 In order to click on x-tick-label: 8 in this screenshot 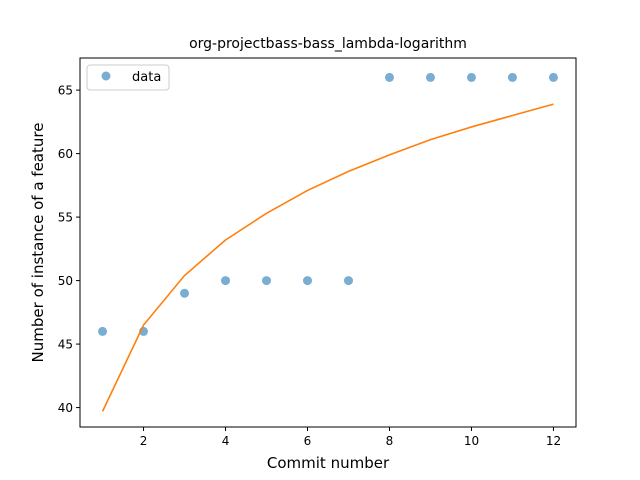, I will do `click(390, 441)`.